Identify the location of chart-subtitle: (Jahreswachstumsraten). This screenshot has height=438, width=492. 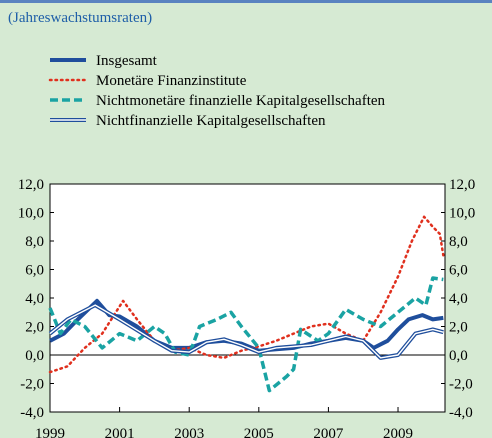
(80, 18).